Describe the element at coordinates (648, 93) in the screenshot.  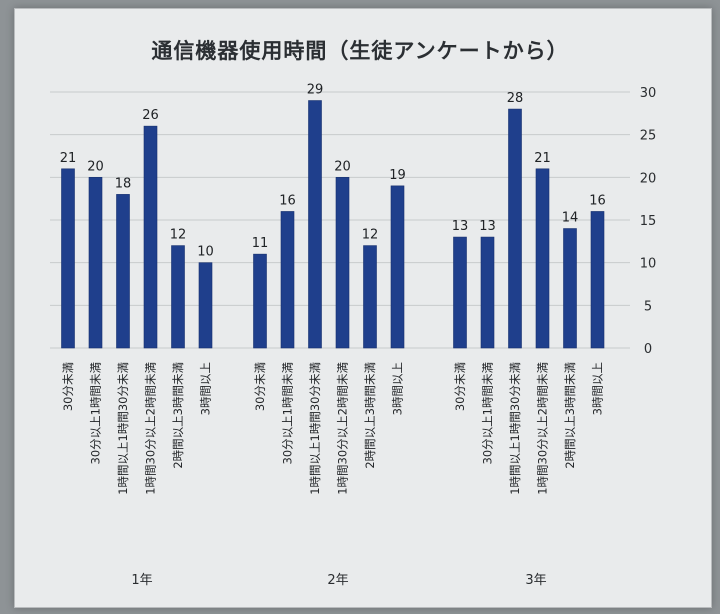
I see `y-tick-label: 30` at that location.